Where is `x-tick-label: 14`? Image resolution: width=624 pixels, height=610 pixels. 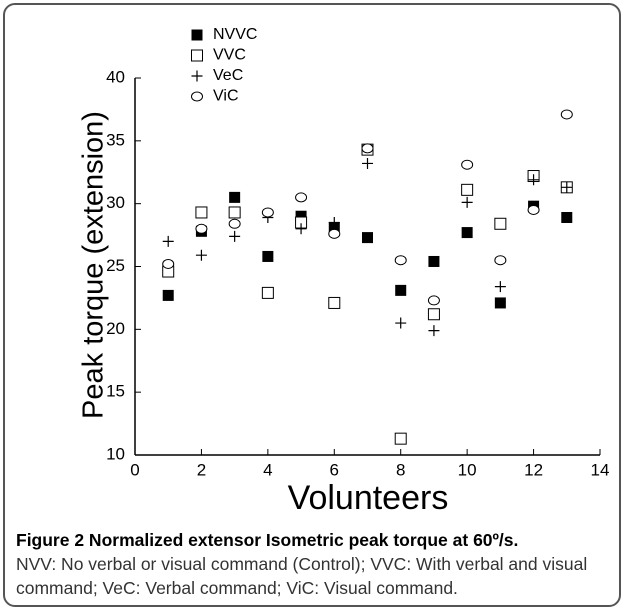 x-tick-label: 14 is located at coordinates (600, 469).